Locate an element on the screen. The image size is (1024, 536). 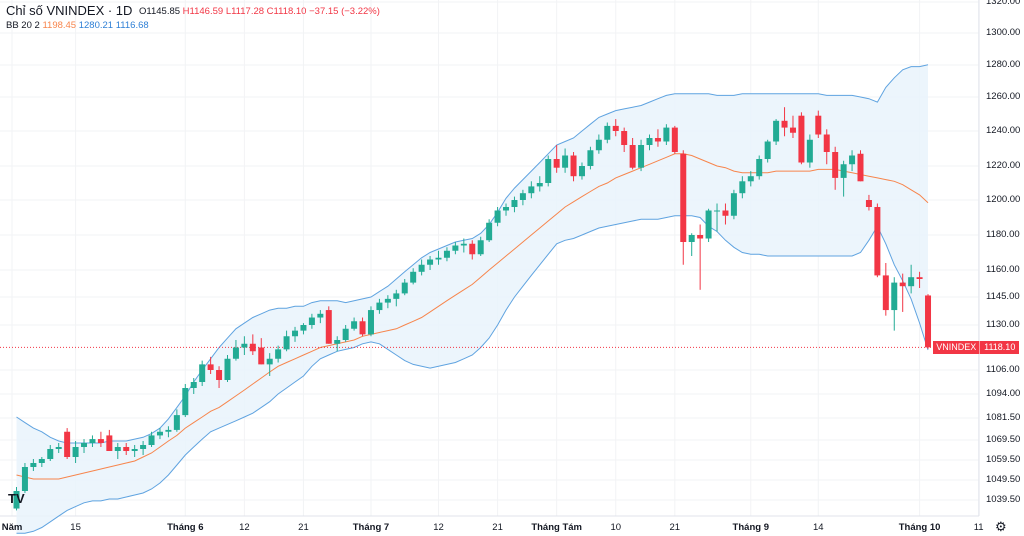
bollinger-upper-value: 1280.21 is located at coordinates (96, 25).